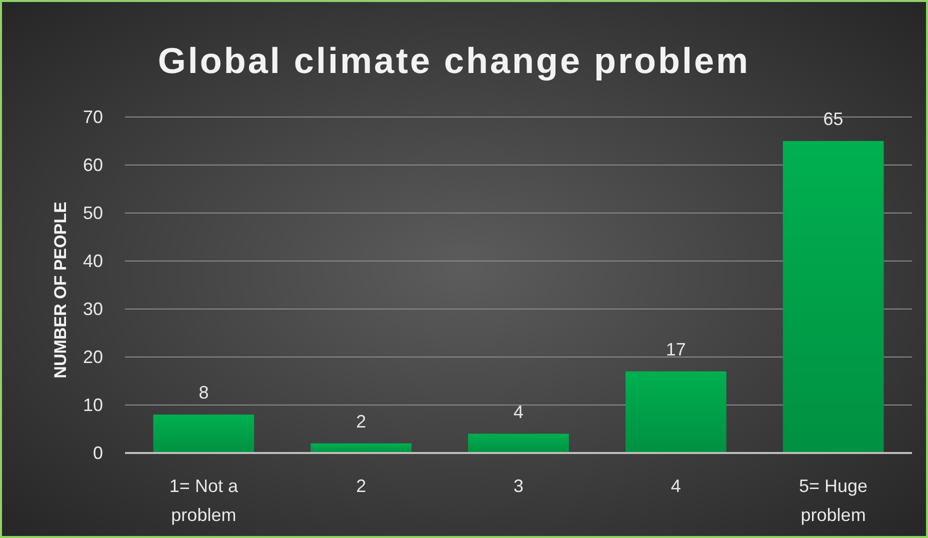  Describe the element at coordinates (97, 453) in the screenshot. I see `y-tick-label: 0` at that location.